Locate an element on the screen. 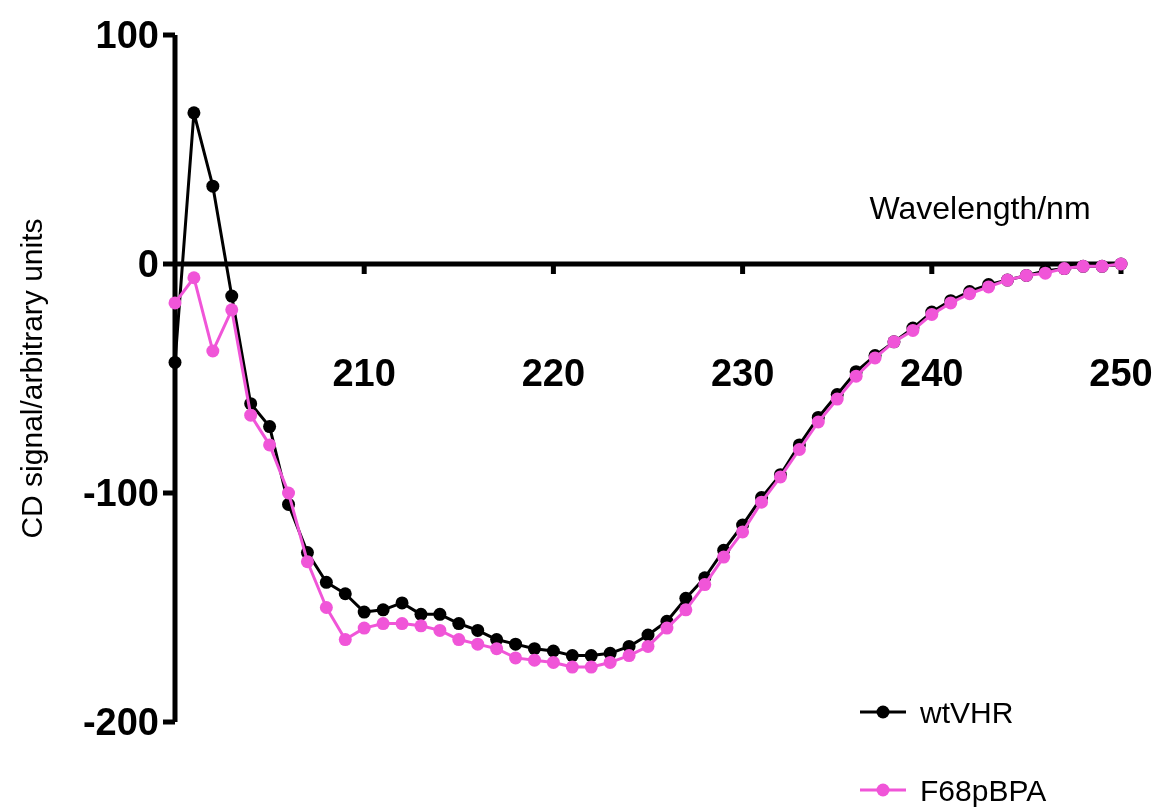 The image size is (1161, 807). x-tick-label: 250 is located at coordinates (1121, 373).